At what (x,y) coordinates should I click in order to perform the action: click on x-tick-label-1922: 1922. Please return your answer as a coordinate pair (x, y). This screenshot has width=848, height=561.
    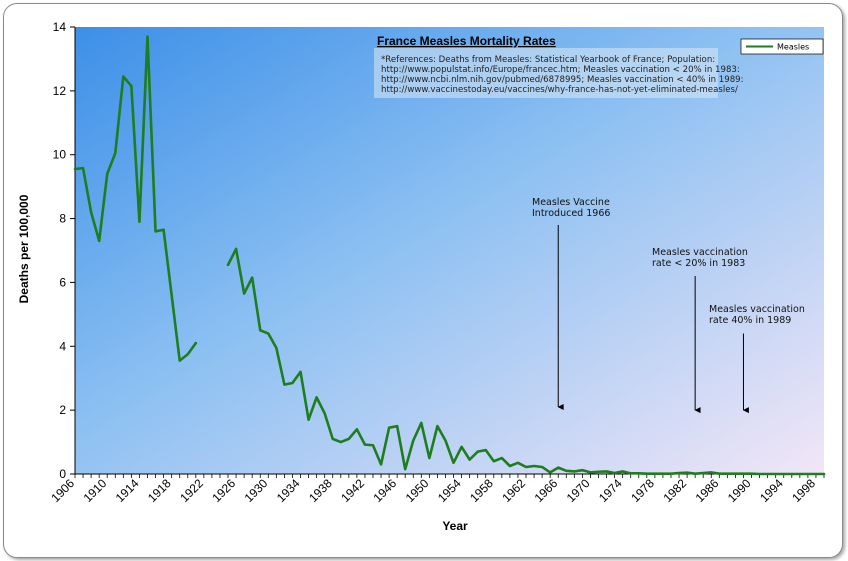
    Looking at the image, I should click on (191, 490).